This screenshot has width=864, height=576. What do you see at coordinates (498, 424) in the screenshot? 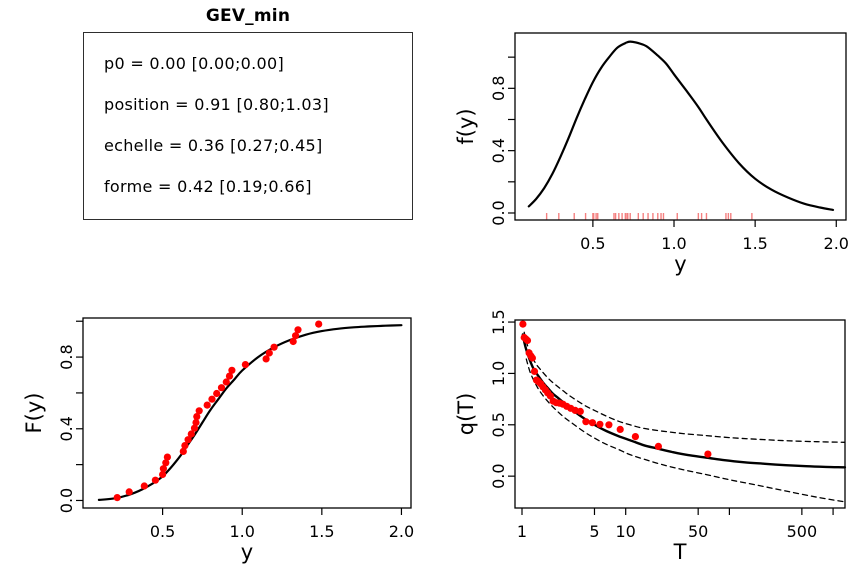
I see `y-tick-label: 0.5` at bounding box center [498, 424].